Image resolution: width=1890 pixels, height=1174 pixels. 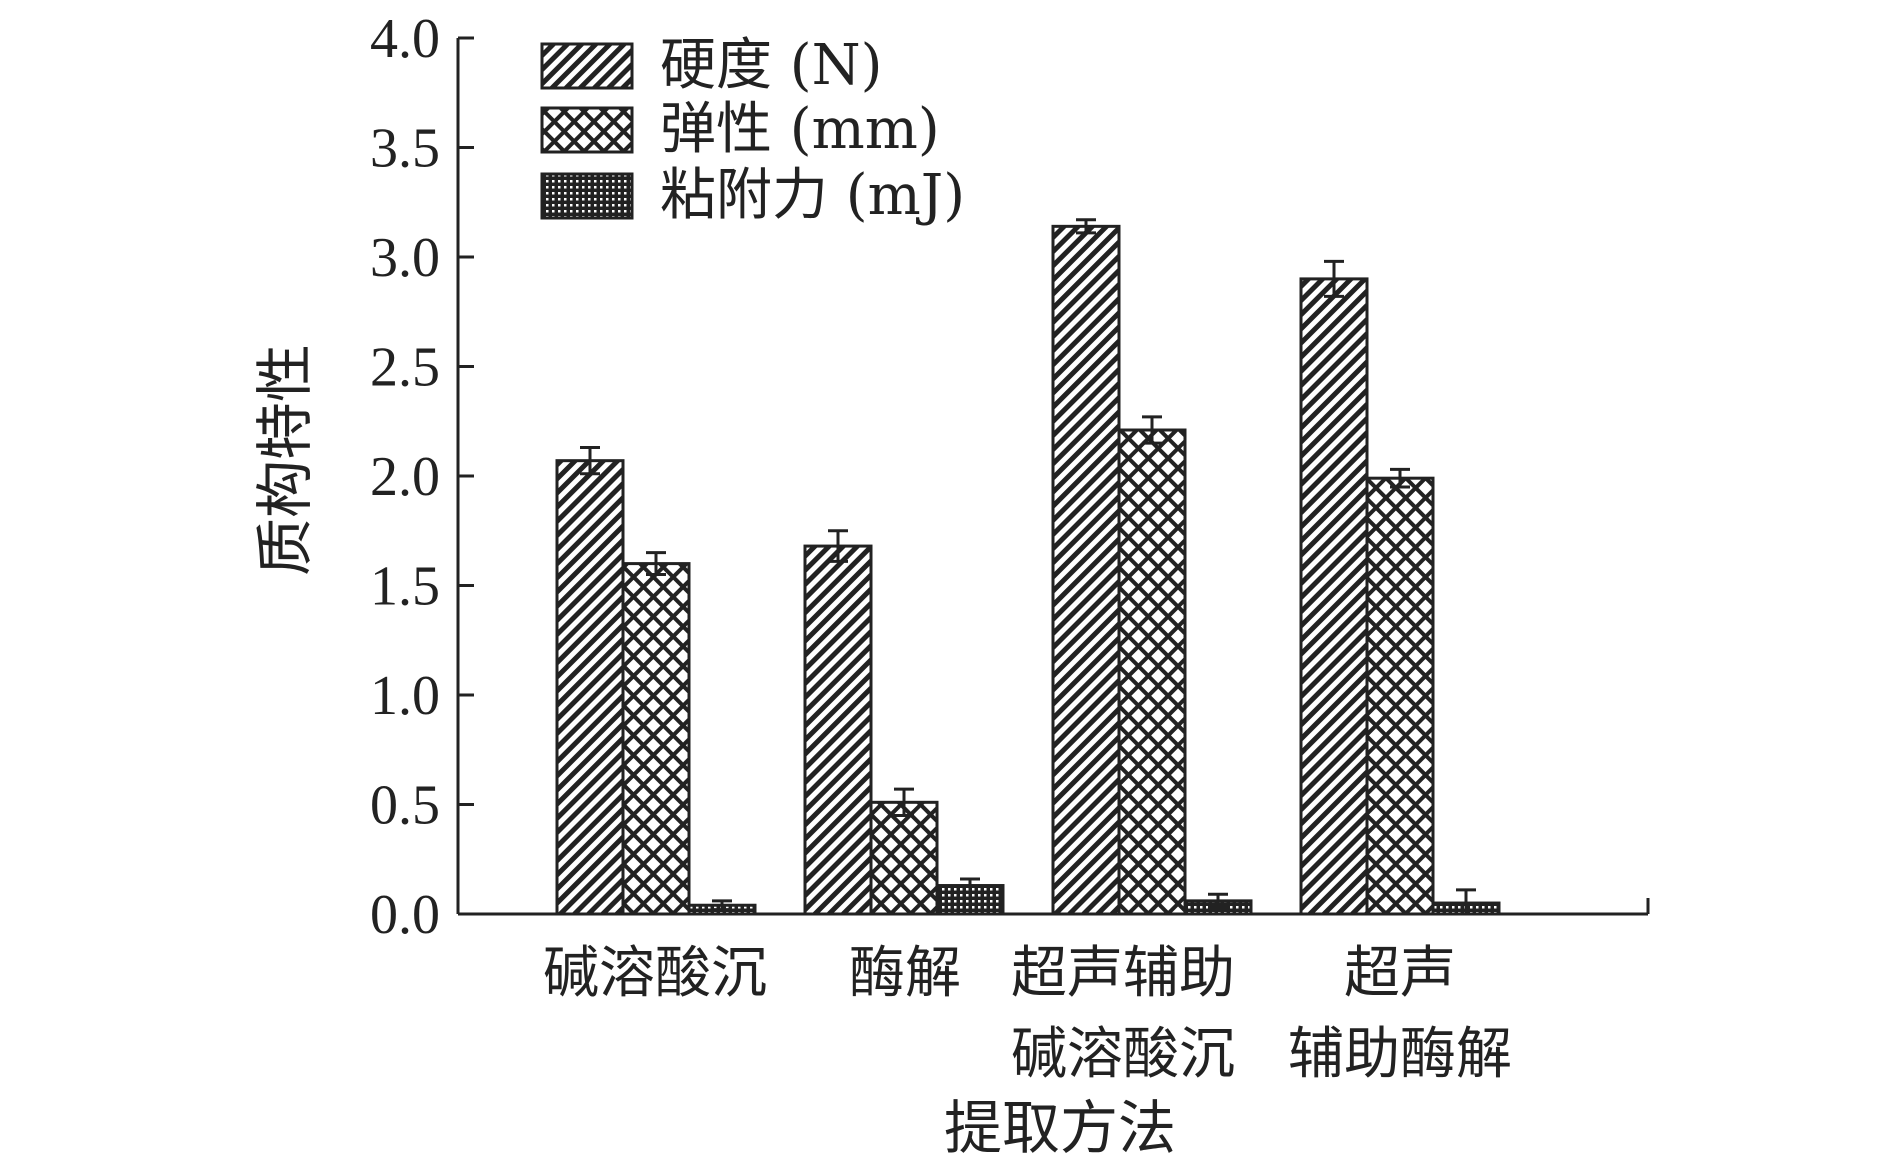 I want to click on x-axis-title: 提取方法, so click(x=1060, y=1128).